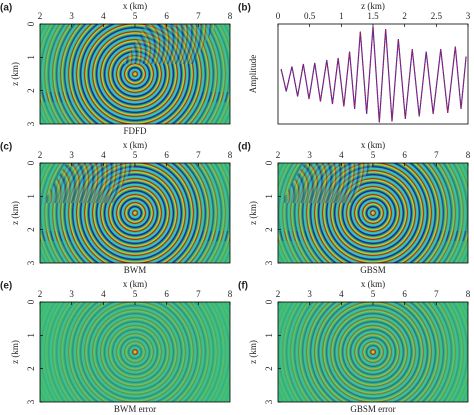 The width and height of the screenshot is (474, 415). I want to click on panel-label: (e), so click(6, 286).